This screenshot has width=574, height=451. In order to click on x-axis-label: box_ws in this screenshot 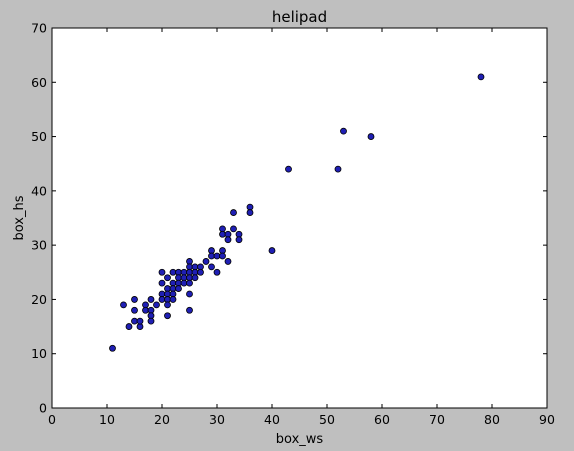, I will do `click(300, 439)`.